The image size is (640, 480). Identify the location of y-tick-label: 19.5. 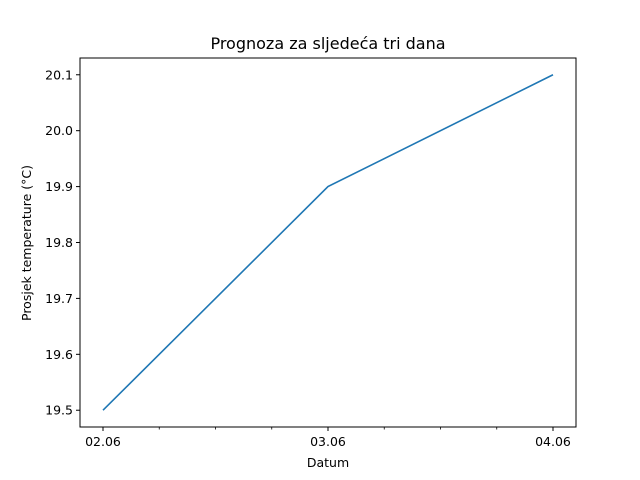
(59, 410).